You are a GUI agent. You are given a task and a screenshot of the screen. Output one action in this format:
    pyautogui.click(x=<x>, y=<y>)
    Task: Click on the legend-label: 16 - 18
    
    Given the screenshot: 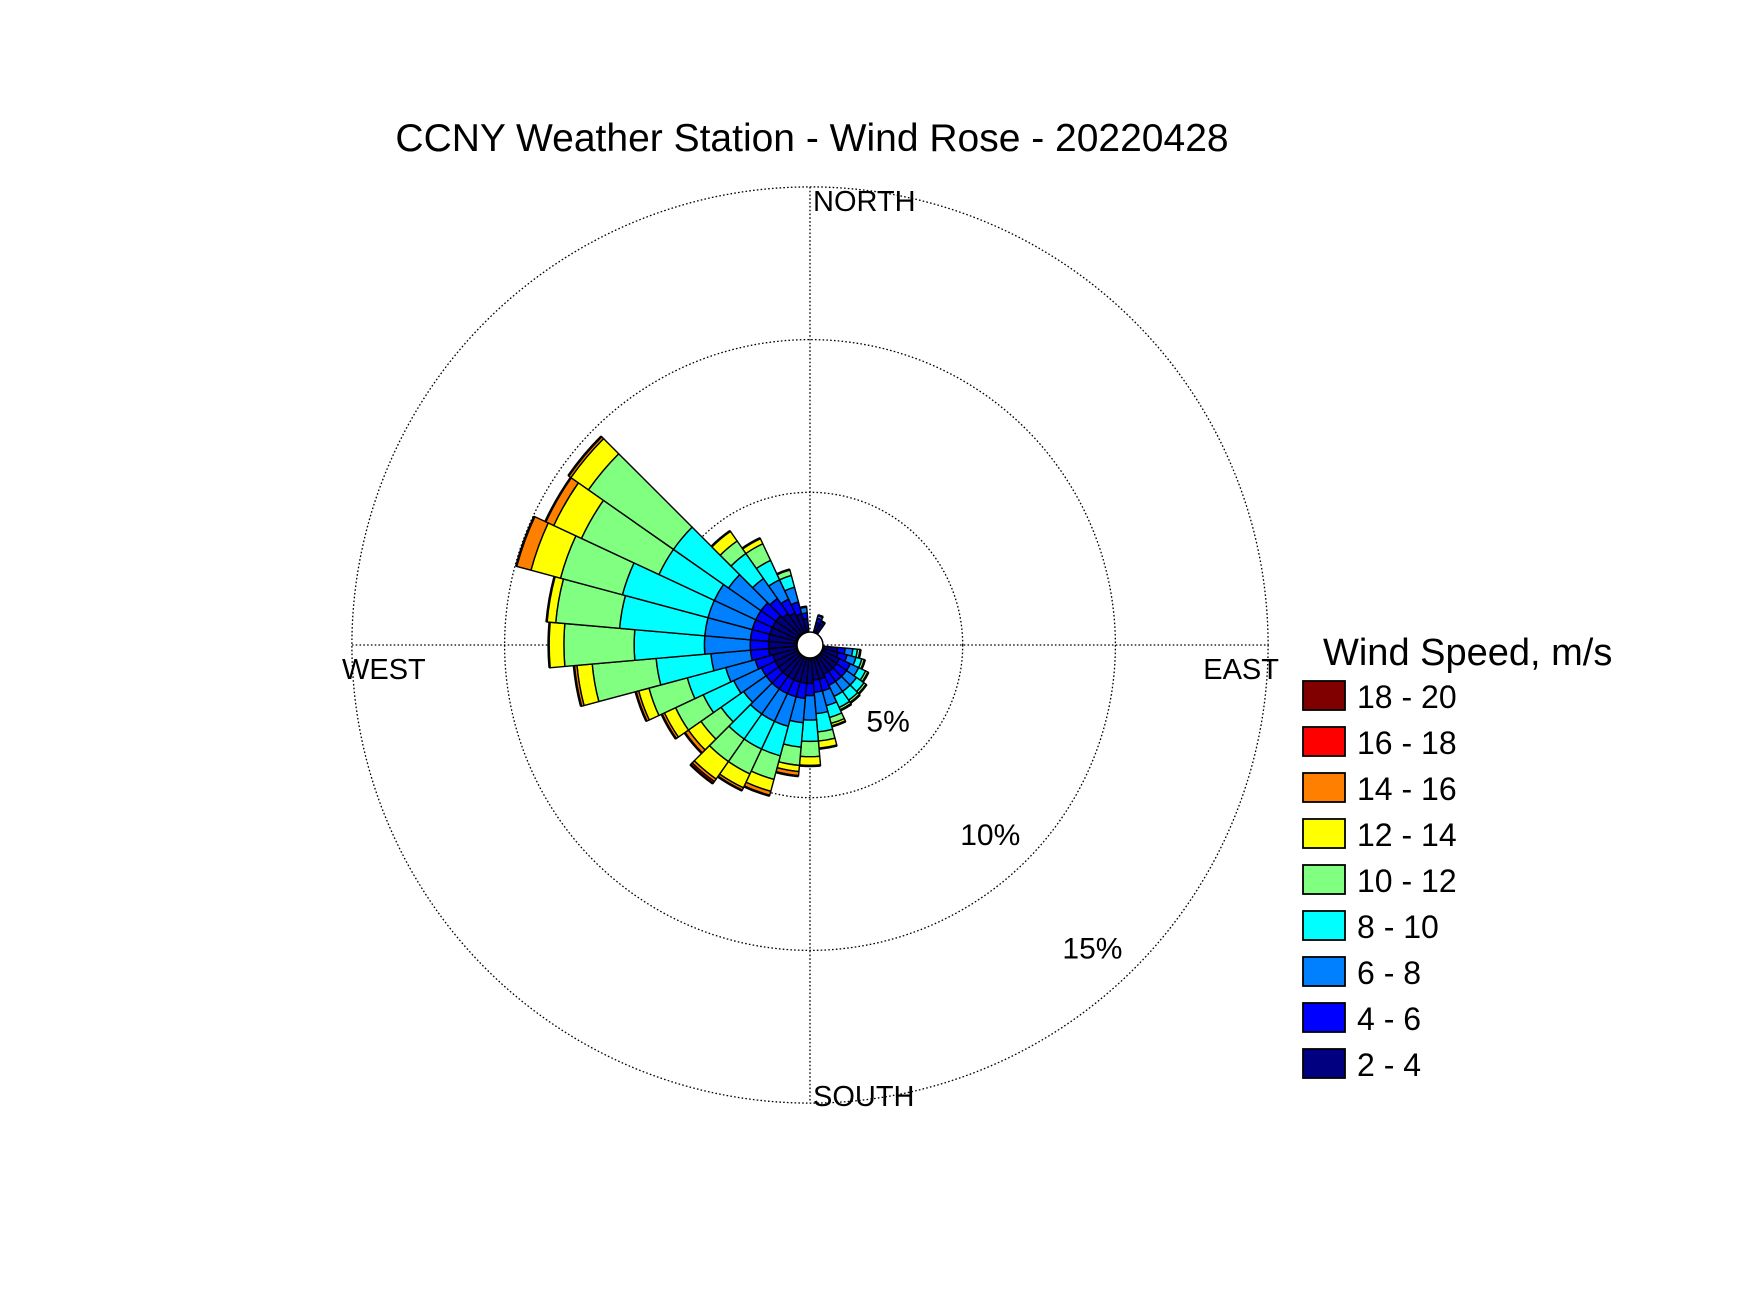 What is the action you would take?
    pyautogui.click(x=1407, y=743)
    